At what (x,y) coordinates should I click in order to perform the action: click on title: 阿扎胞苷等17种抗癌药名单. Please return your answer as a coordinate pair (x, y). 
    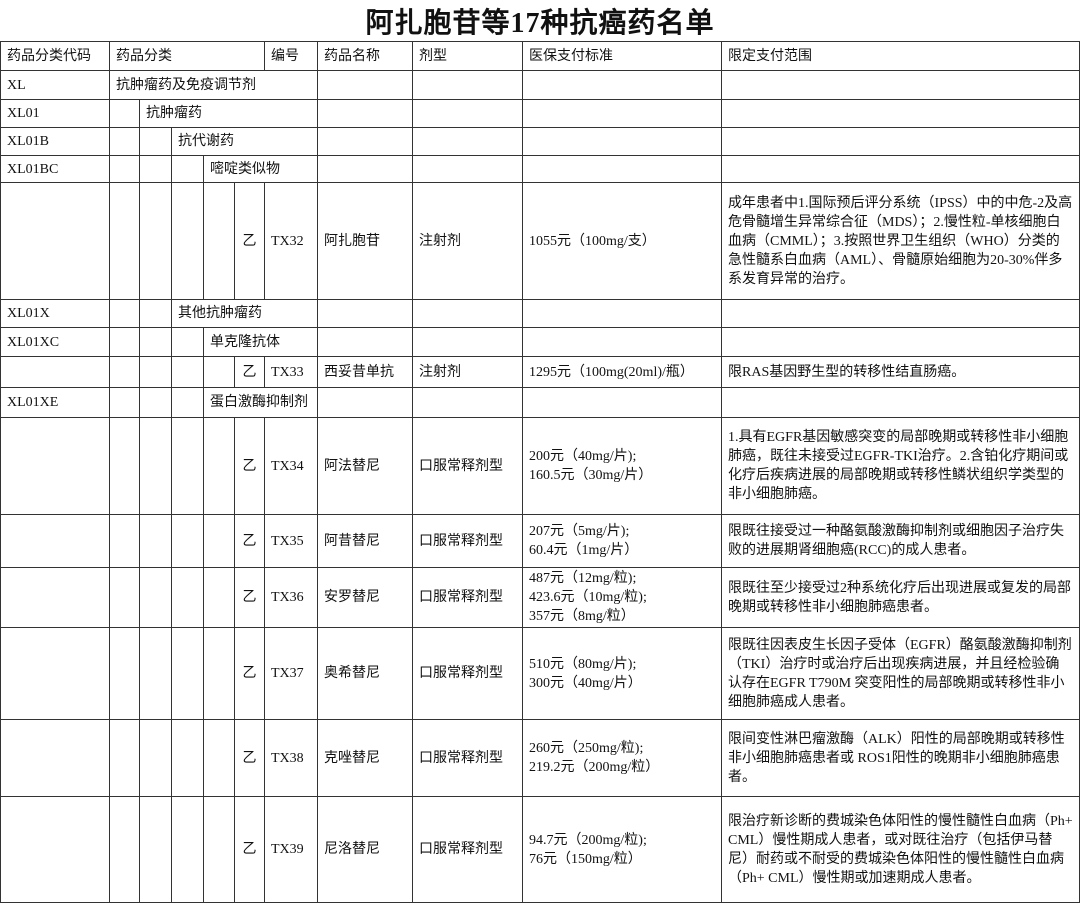
    Looking at the image, I should click on (540, 21).